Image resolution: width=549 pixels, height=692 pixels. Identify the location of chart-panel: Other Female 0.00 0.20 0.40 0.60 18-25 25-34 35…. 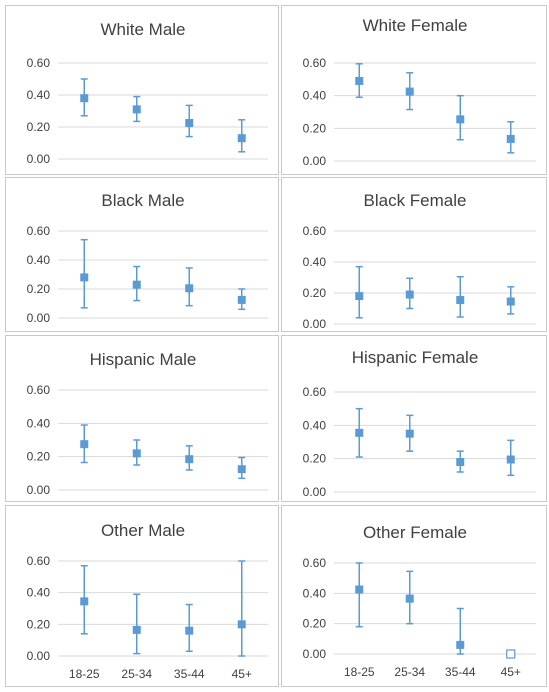
(414, 596).